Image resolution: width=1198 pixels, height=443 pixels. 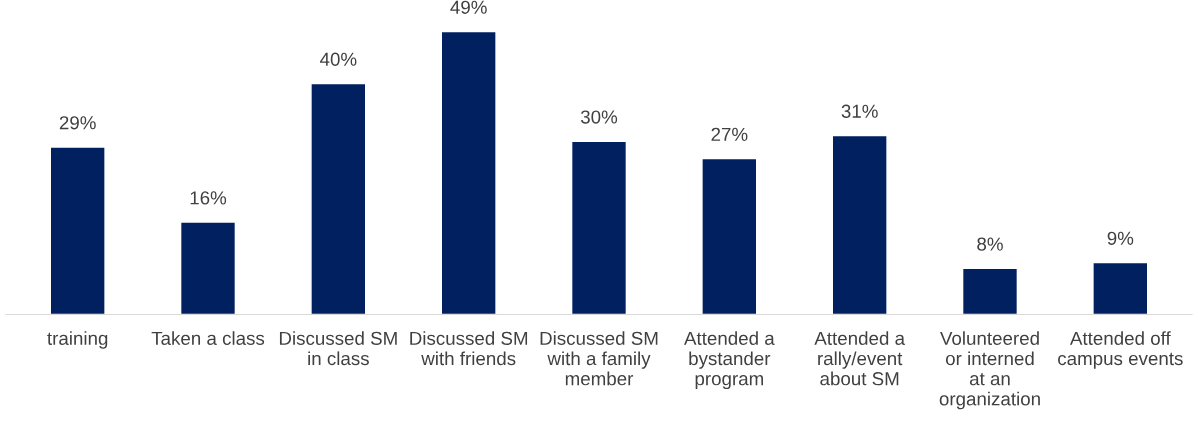 I want to click on data-label: 27%, so click(x=729, y=134).